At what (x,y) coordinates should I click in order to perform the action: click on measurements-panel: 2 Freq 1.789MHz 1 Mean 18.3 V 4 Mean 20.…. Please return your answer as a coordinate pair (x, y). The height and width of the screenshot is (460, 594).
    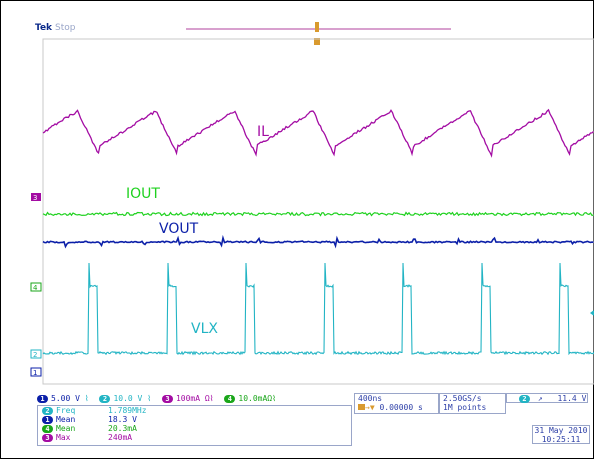
    Looking at the image, I should click on (194, 425).